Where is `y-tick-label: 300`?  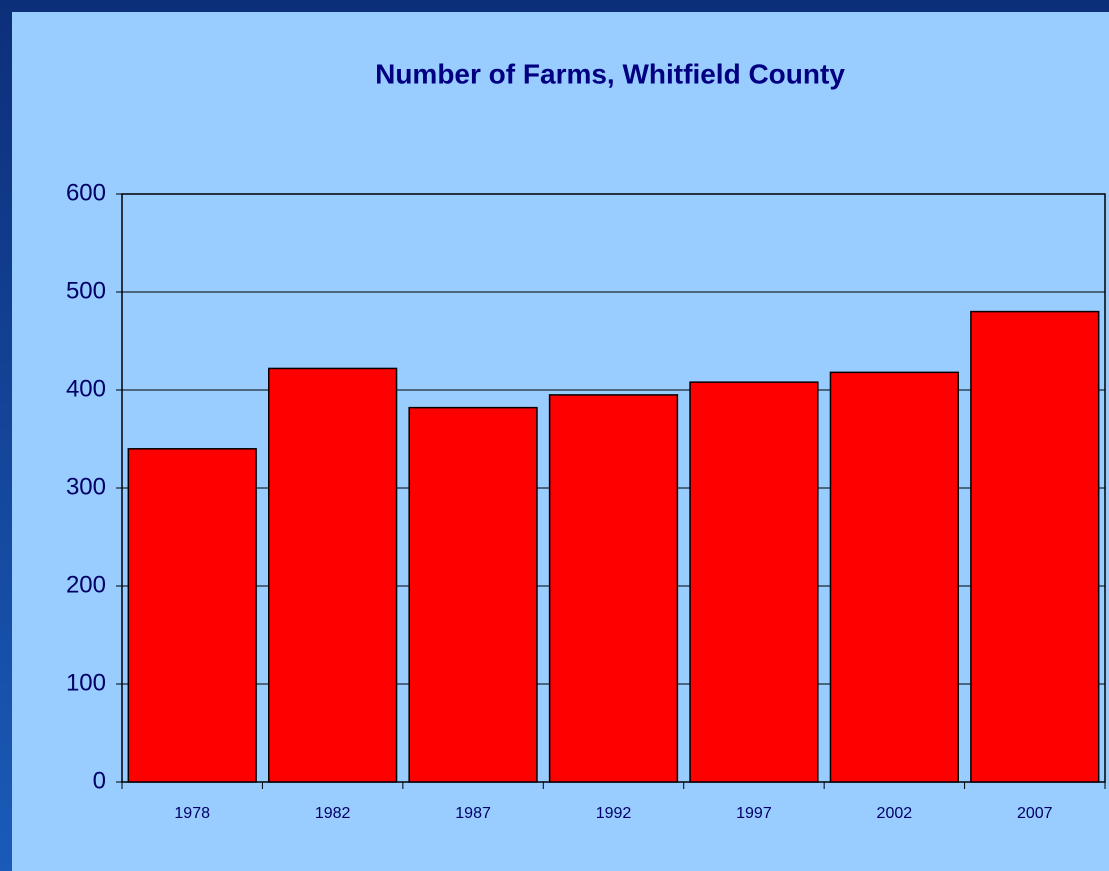
y-tick-label: 300 is located at coordinates (86, 486).